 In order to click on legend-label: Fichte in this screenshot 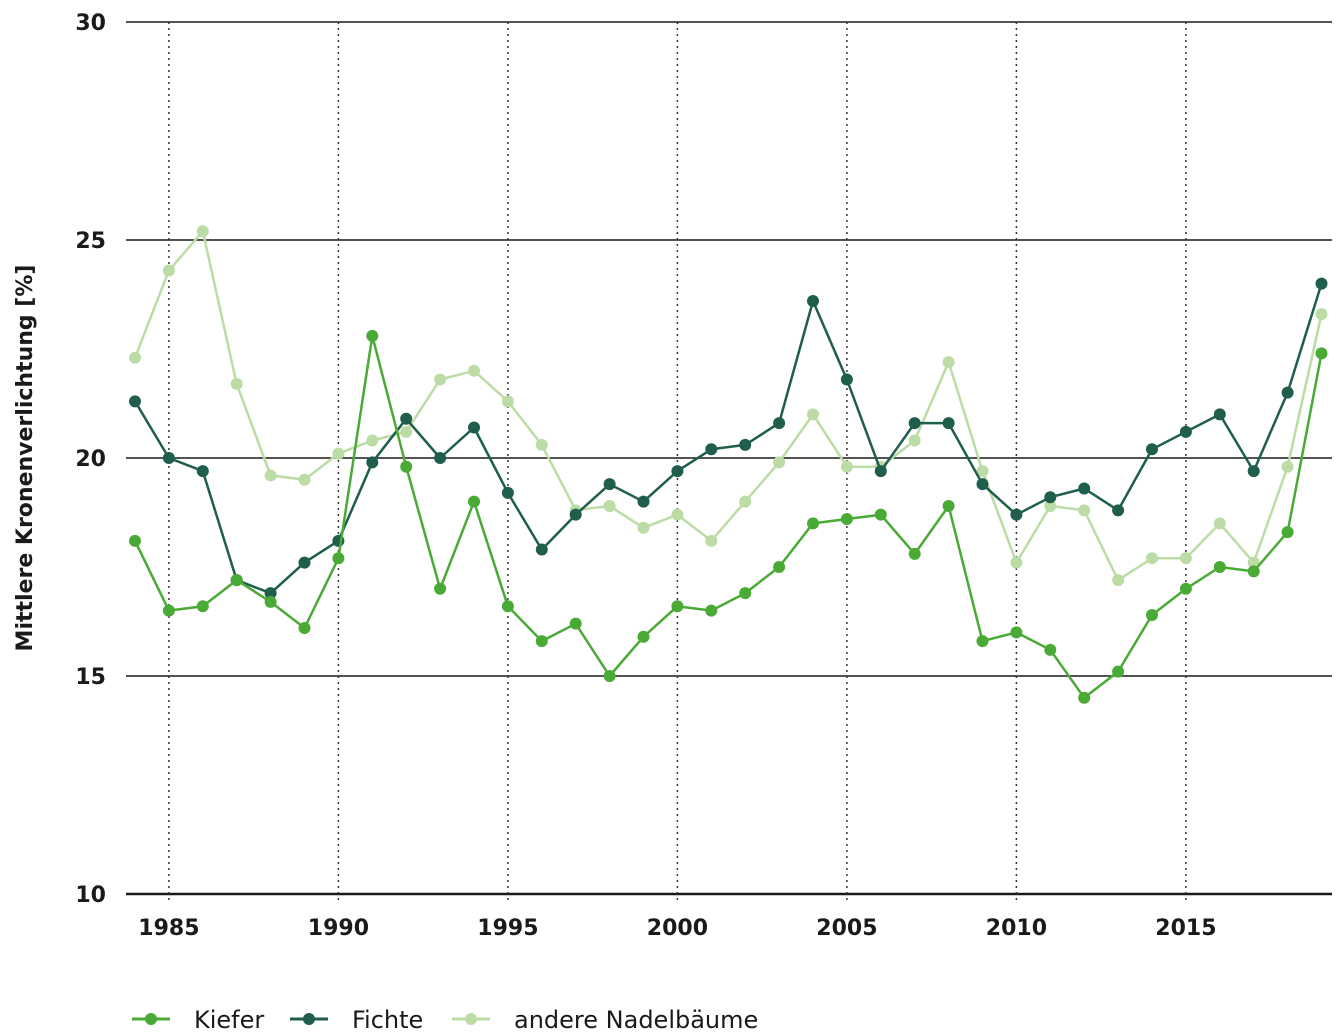, I will do `click(387, 1019)`.